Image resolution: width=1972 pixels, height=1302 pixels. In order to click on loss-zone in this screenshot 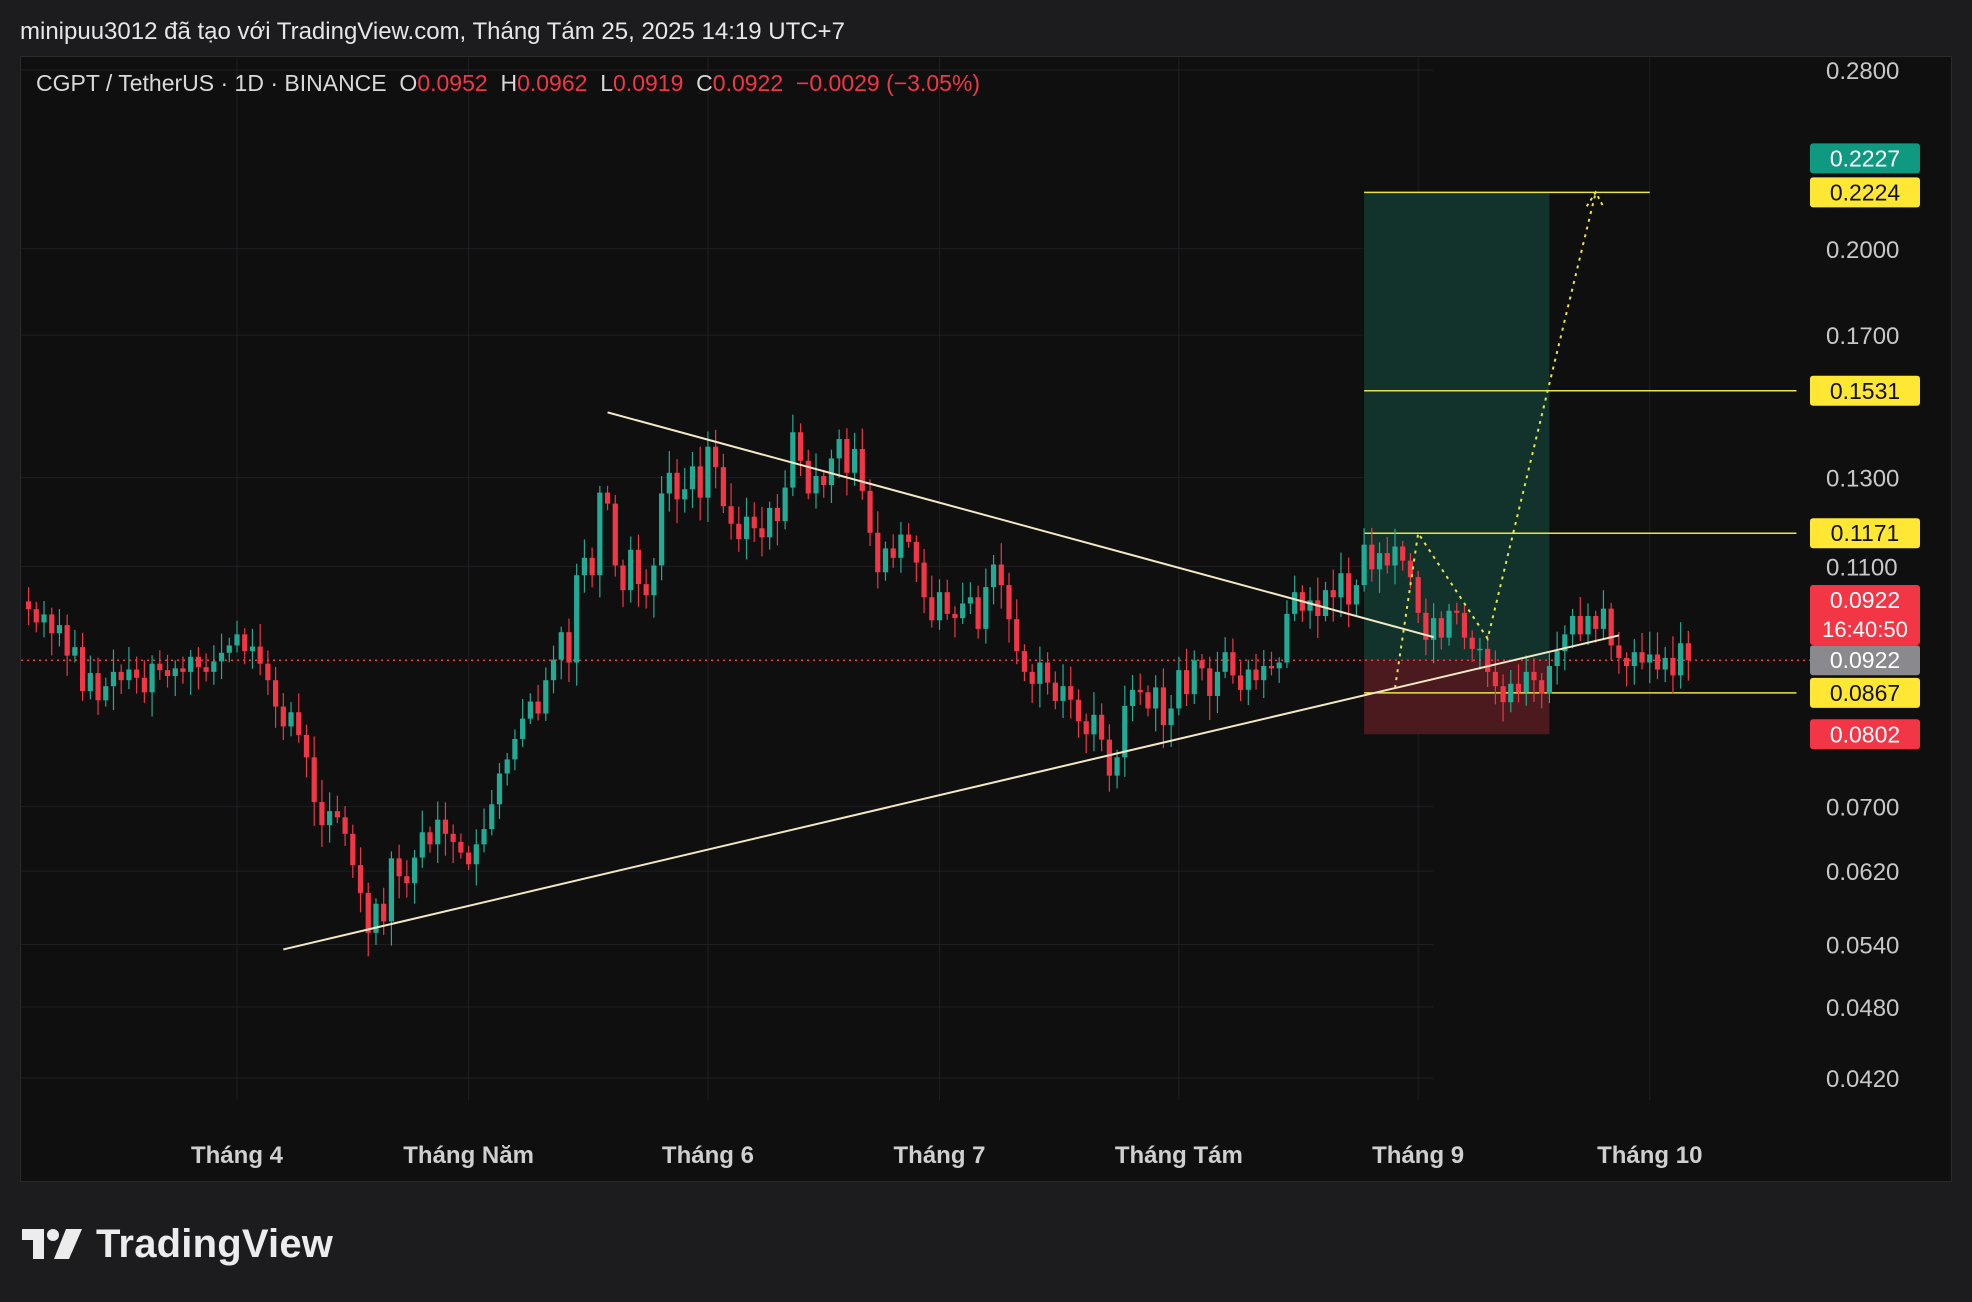, I will do `click(1457, 697)`.